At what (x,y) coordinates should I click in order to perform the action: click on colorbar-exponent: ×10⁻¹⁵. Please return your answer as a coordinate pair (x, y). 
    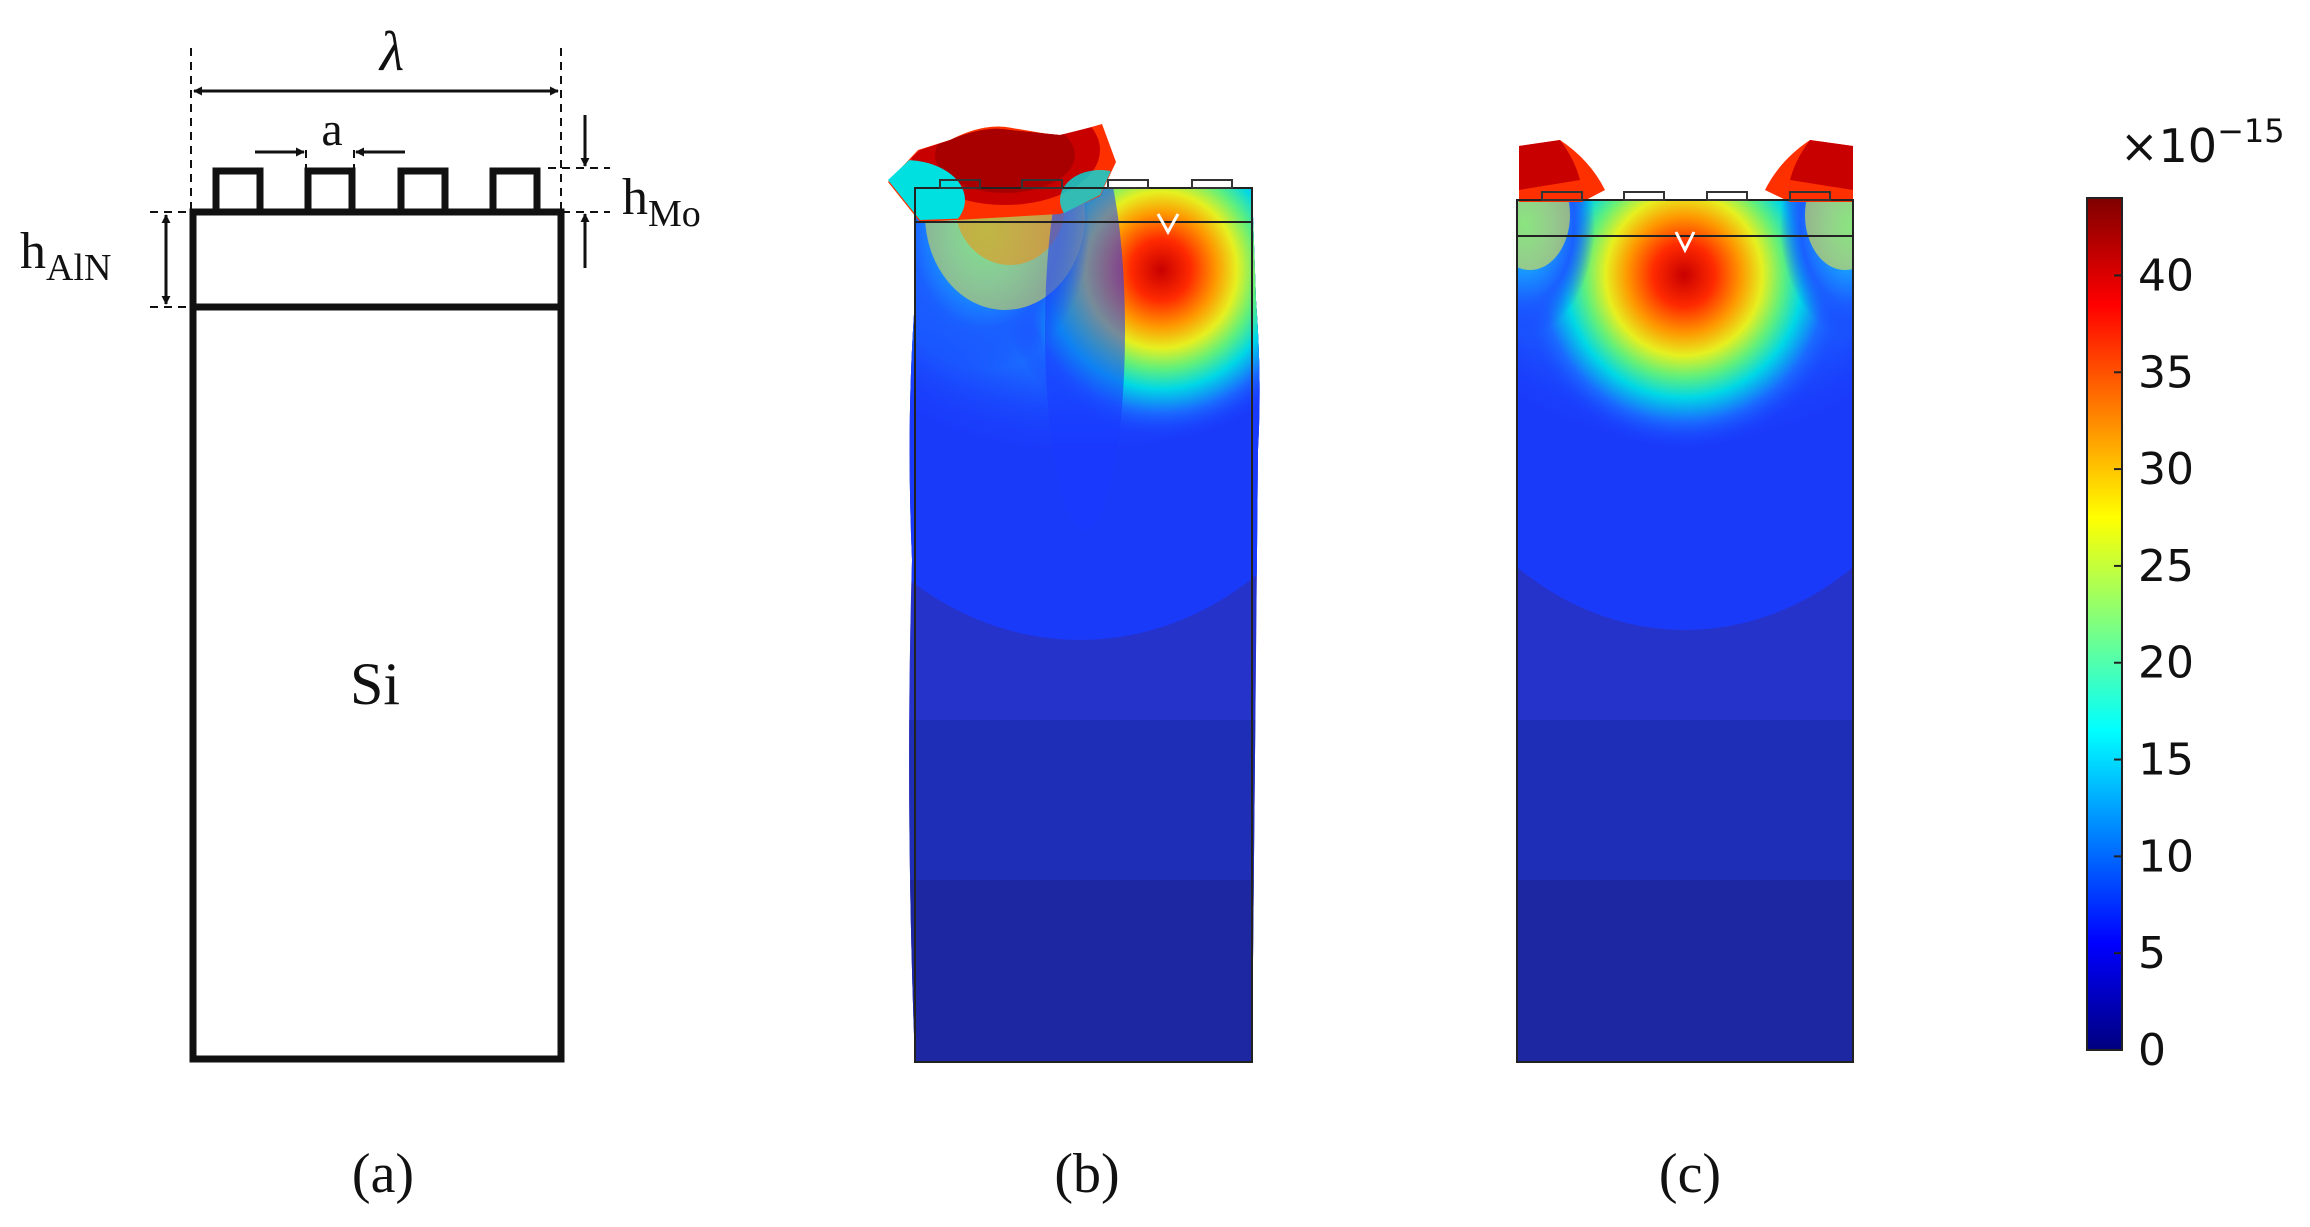
    Looking at the image, I should click on (2202, 142).